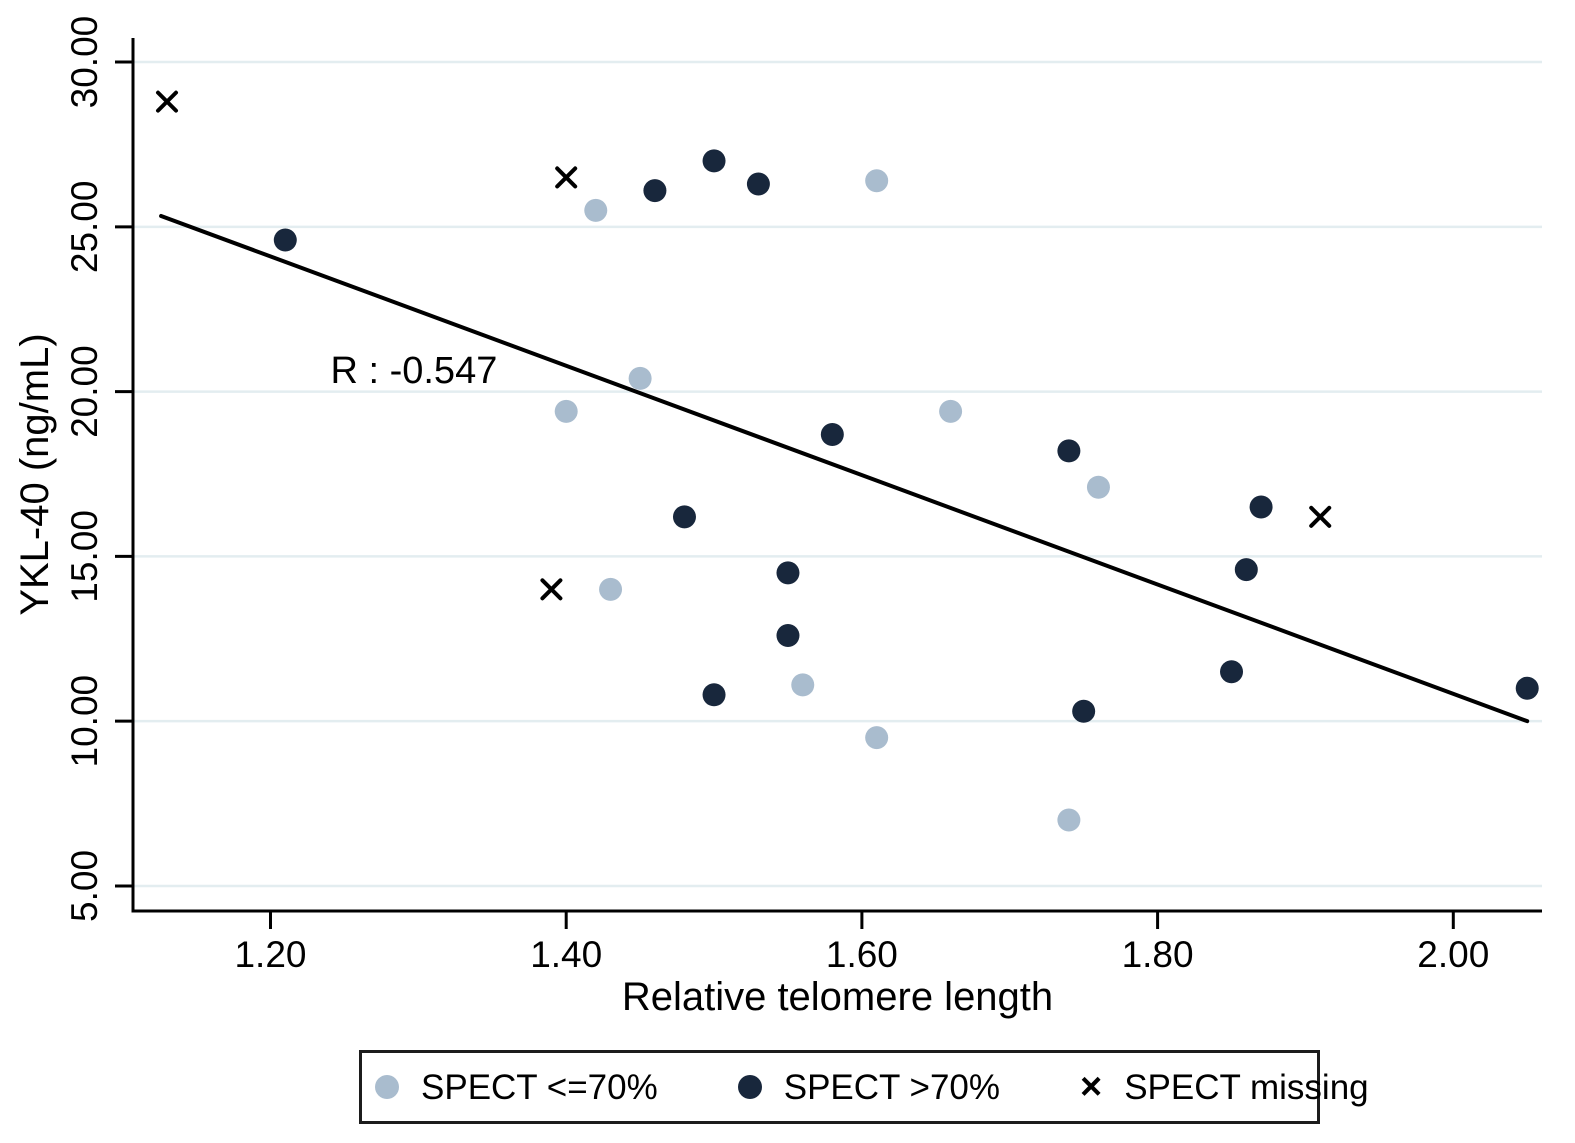 The width and height of the screenshot is (1575, 1143). I want to click on legend-label: SPECT missing, so click(1246, 1087).